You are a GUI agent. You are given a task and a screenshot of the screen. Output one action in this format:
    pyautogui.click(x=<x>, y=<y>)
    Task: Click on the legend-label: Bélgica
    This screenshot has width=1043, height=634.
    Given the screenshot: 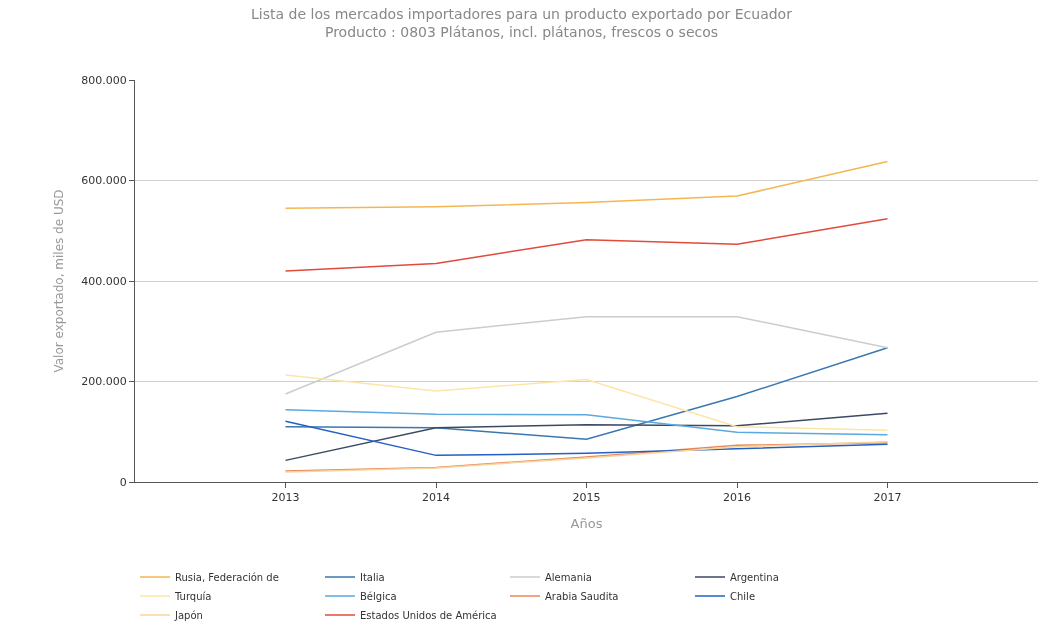 What is the action you would take?
    pyautogui.click(x=378, y=596)
    